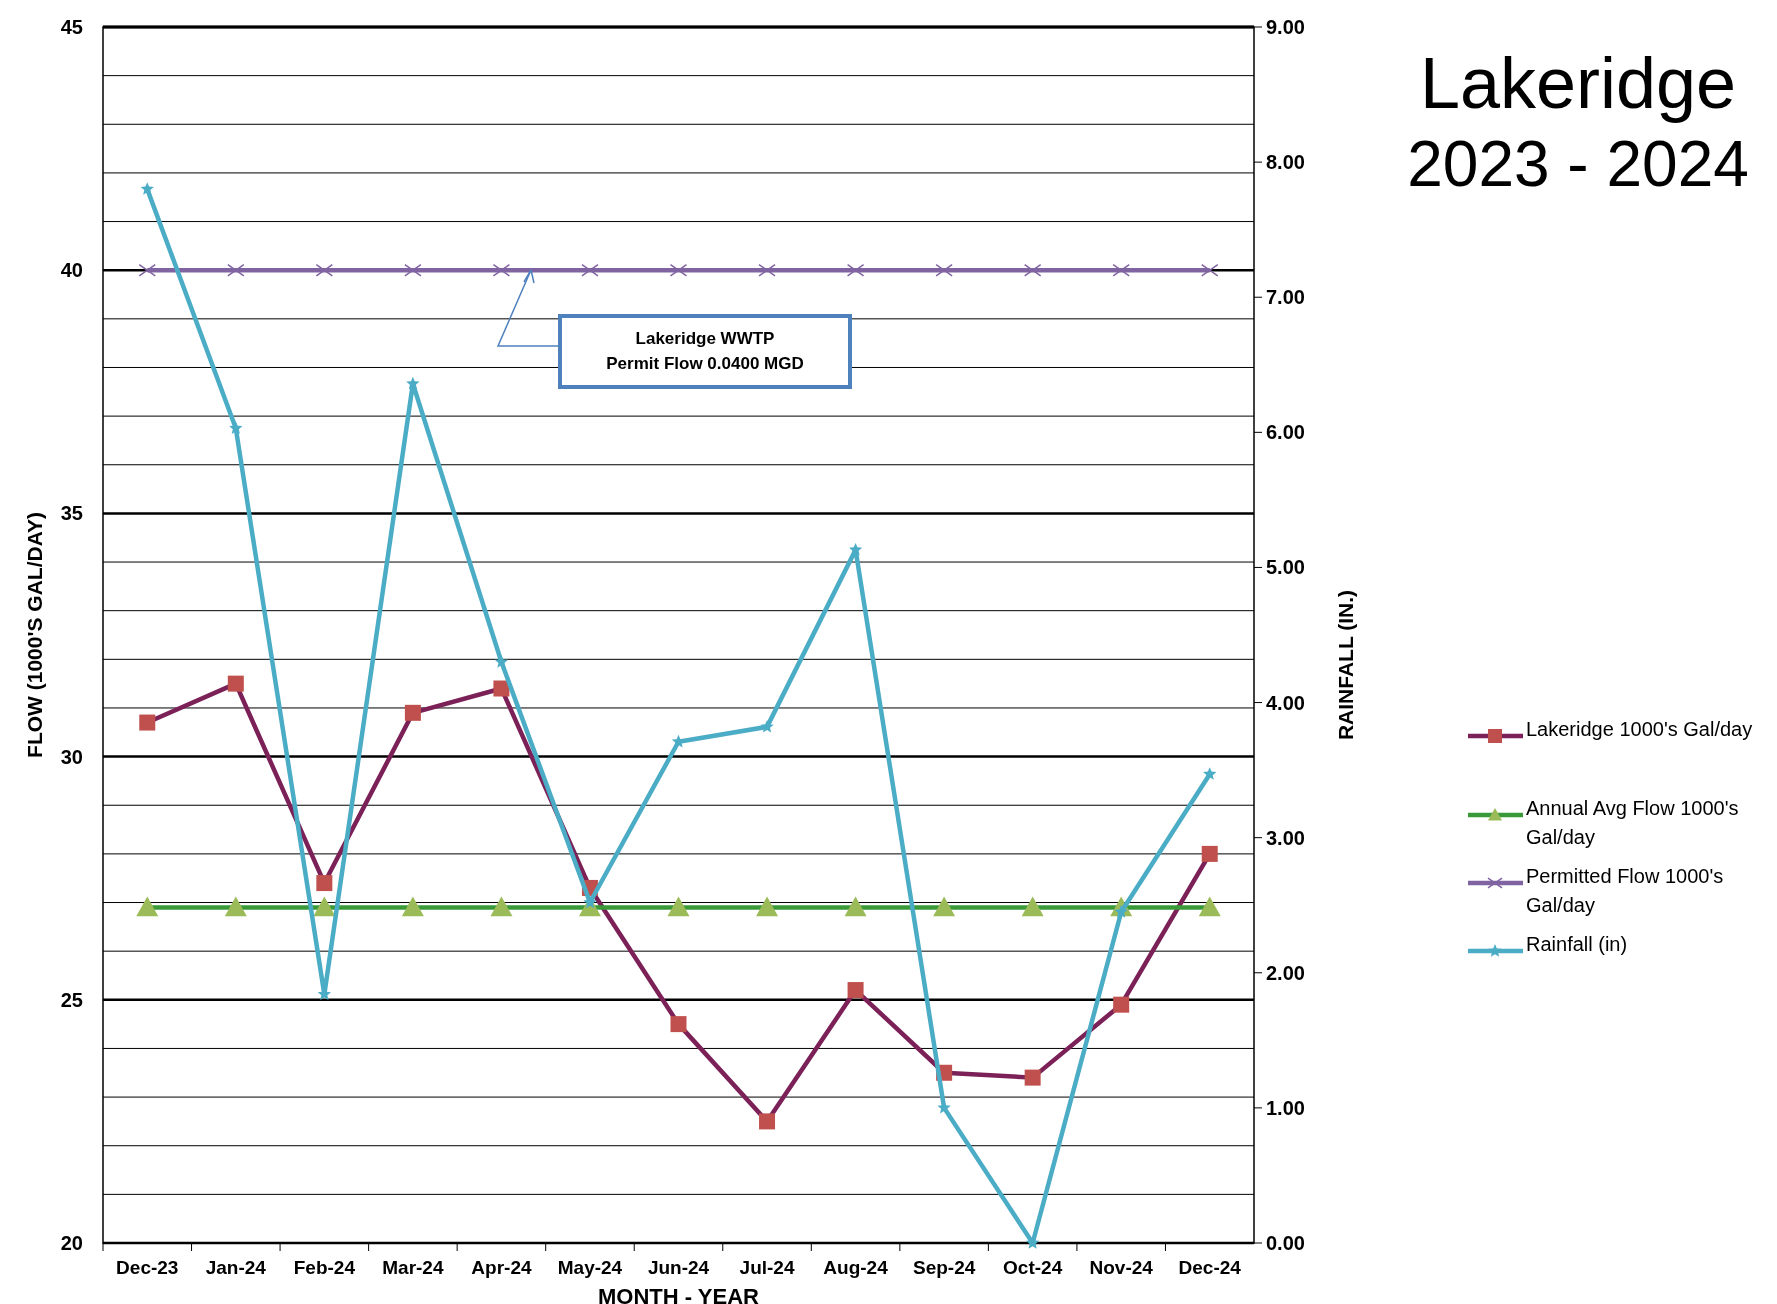 The height and width of the screenshot is (1304, 1777). Describe the element at coordinates (1285, 432) in the screenshot. I see `y2-tick-label: 6.00` at that location.